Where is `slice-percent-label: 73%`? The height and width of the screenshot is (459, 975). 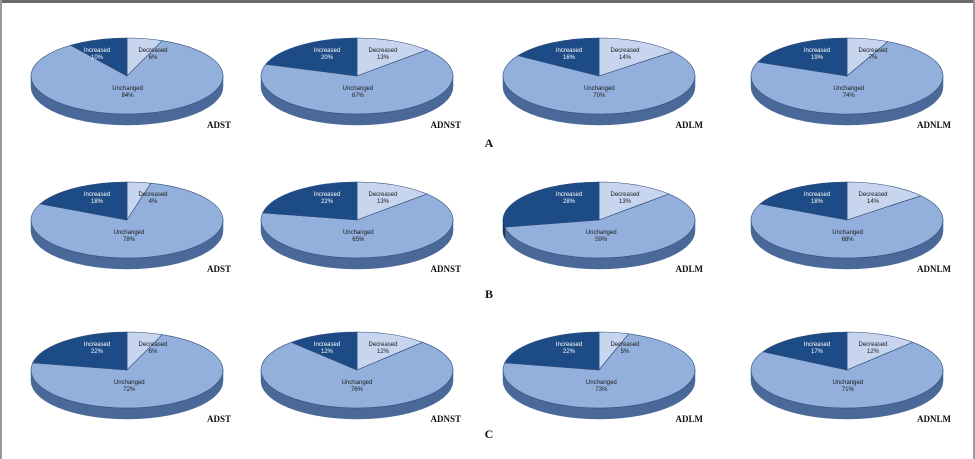
slice-percent-label: 73% is located at coordinates (601, 390).